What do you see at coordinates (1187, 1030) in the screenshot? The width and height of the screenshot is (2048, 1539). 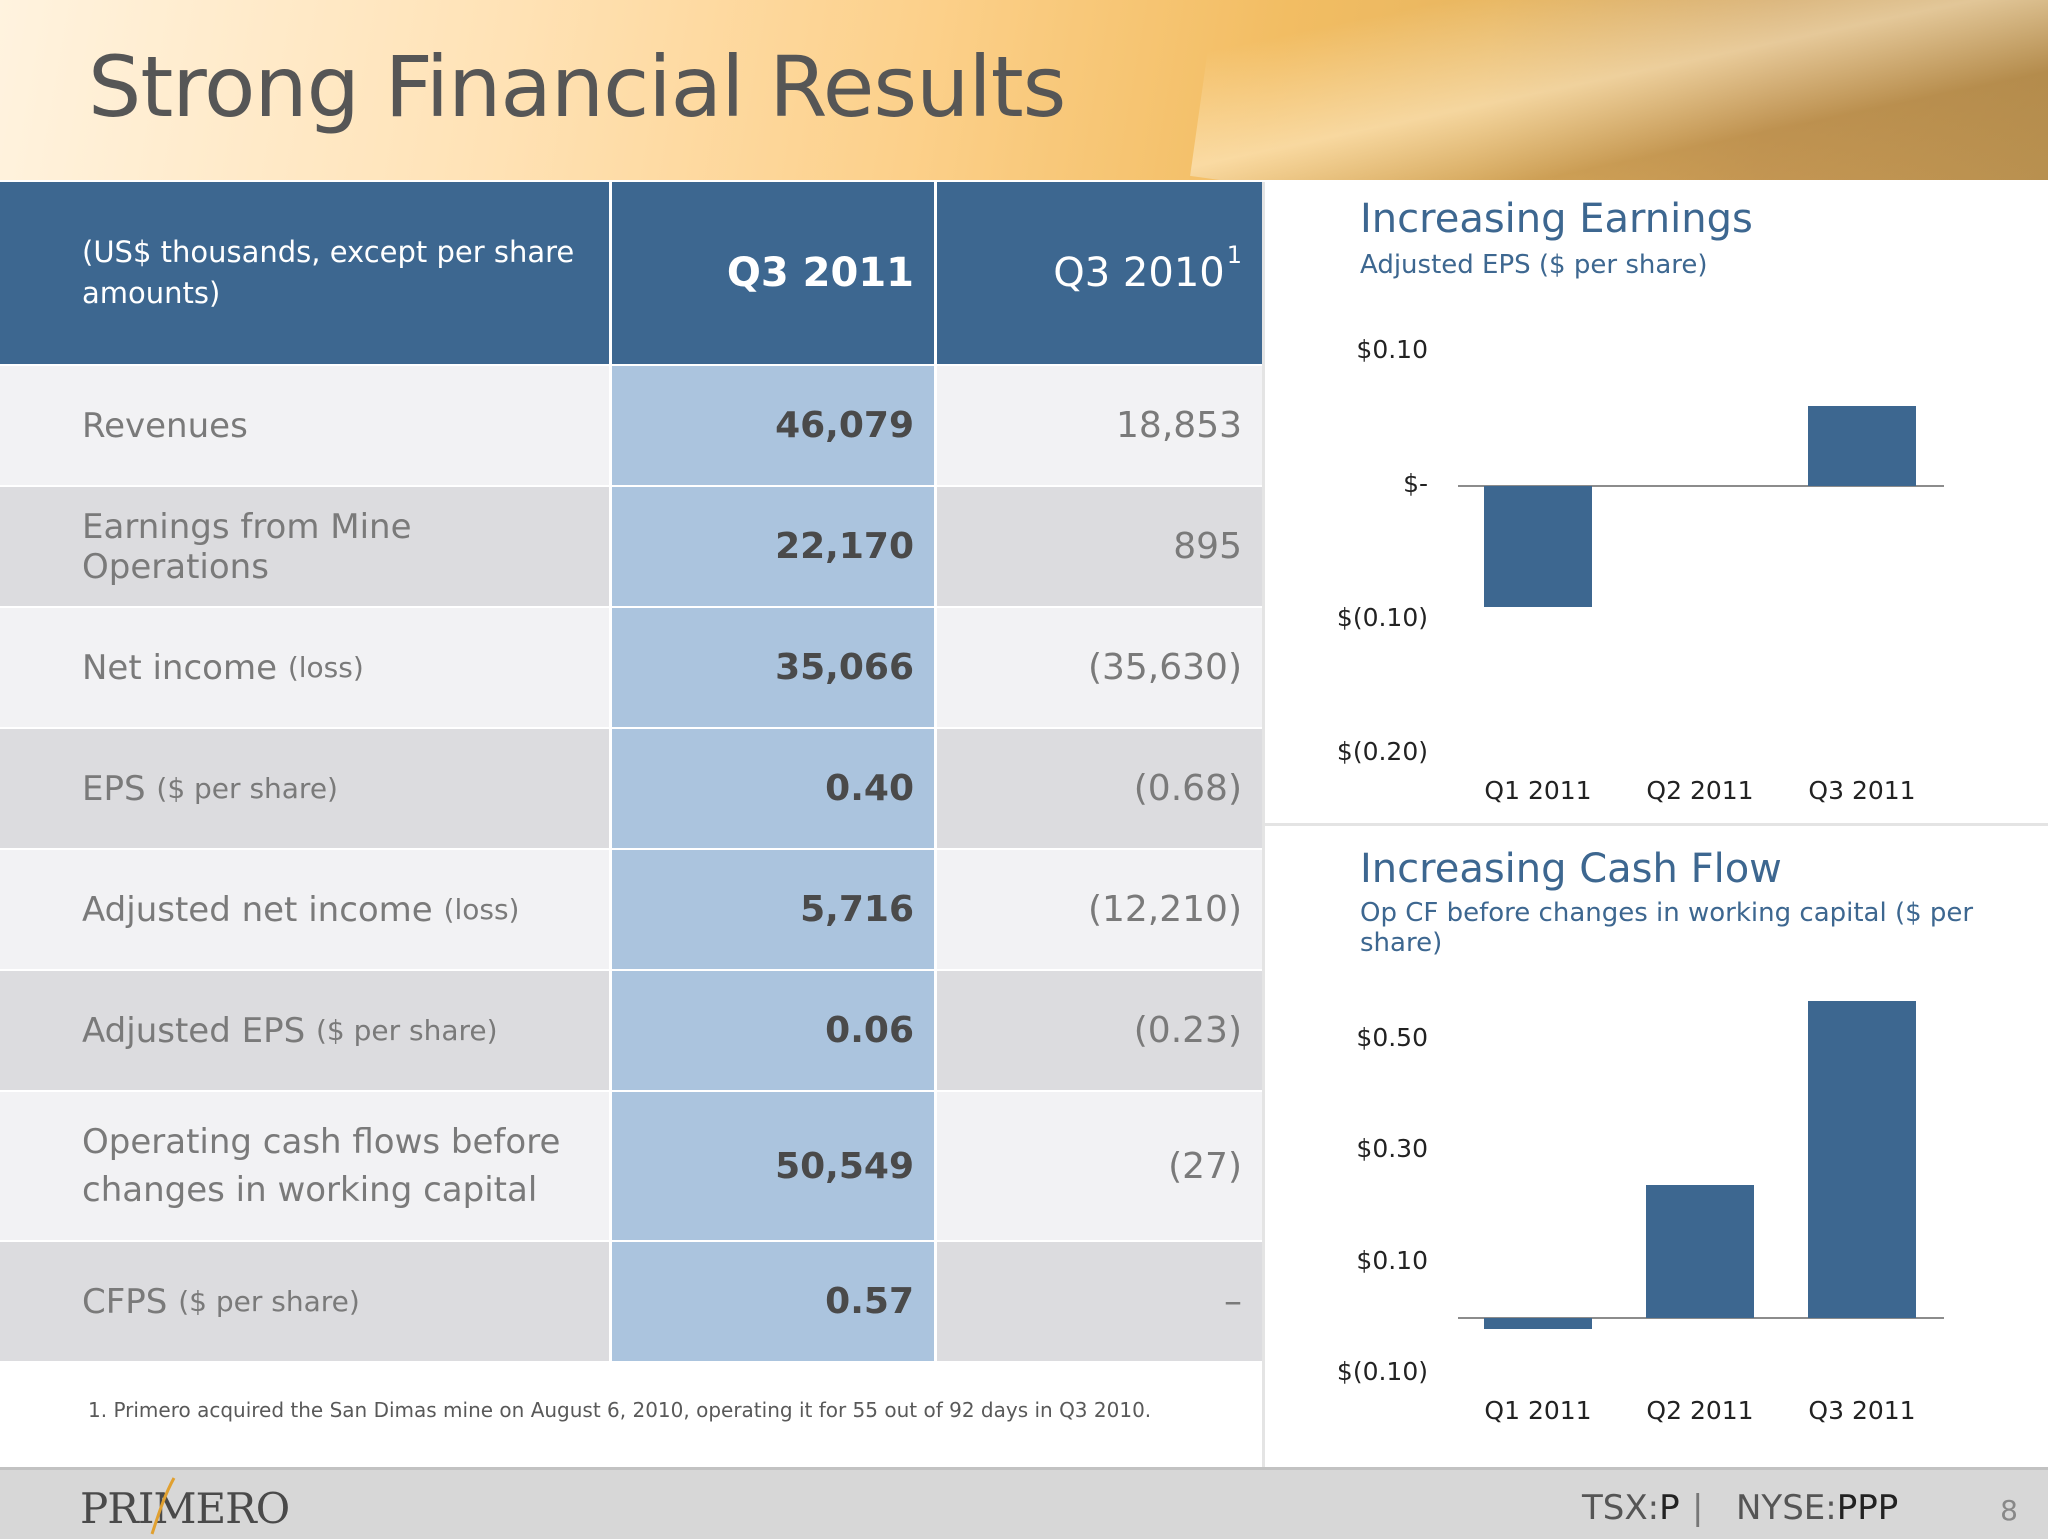 I see `row-value-q3-2010: (0.23)` at bounding box center [1187, 1030].